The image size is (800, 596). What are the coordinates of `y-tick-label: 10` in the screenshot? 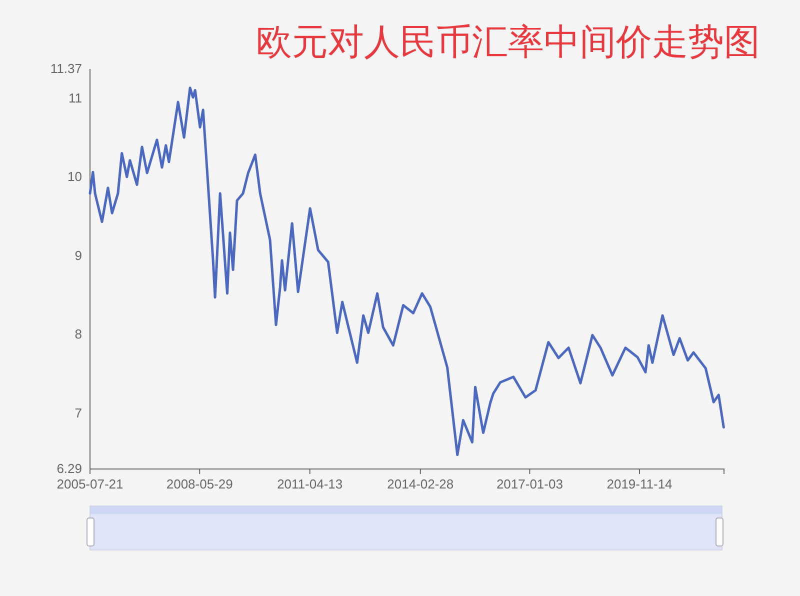 It's located at (75, 176).